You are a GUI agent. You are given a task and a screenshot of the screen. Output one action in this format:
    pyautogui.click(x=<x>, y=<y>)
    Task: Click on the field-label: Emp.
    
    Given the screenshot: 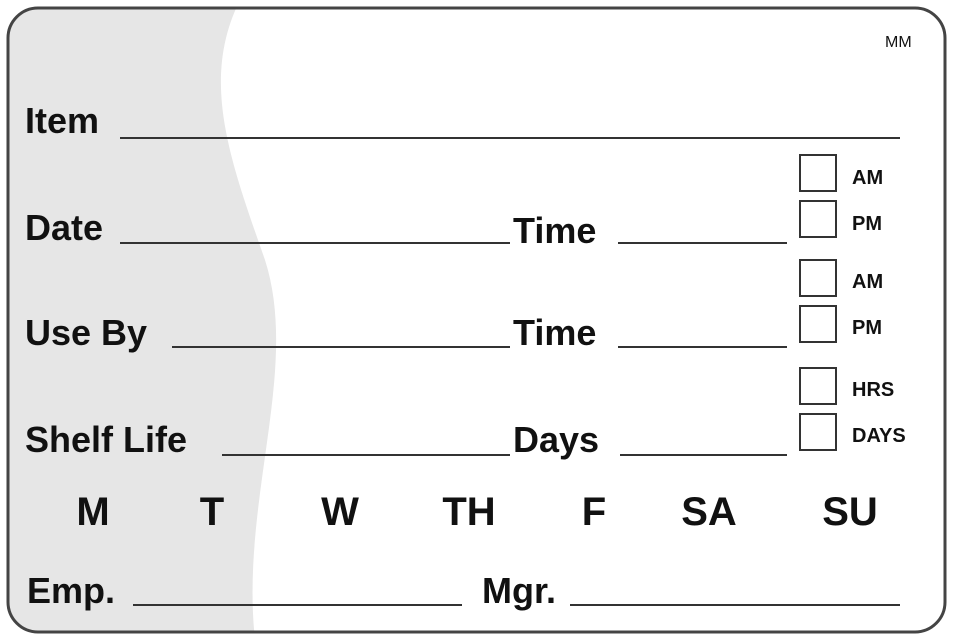 What is the action you would take?
    pyautogui.click(x=71, y=590)
    